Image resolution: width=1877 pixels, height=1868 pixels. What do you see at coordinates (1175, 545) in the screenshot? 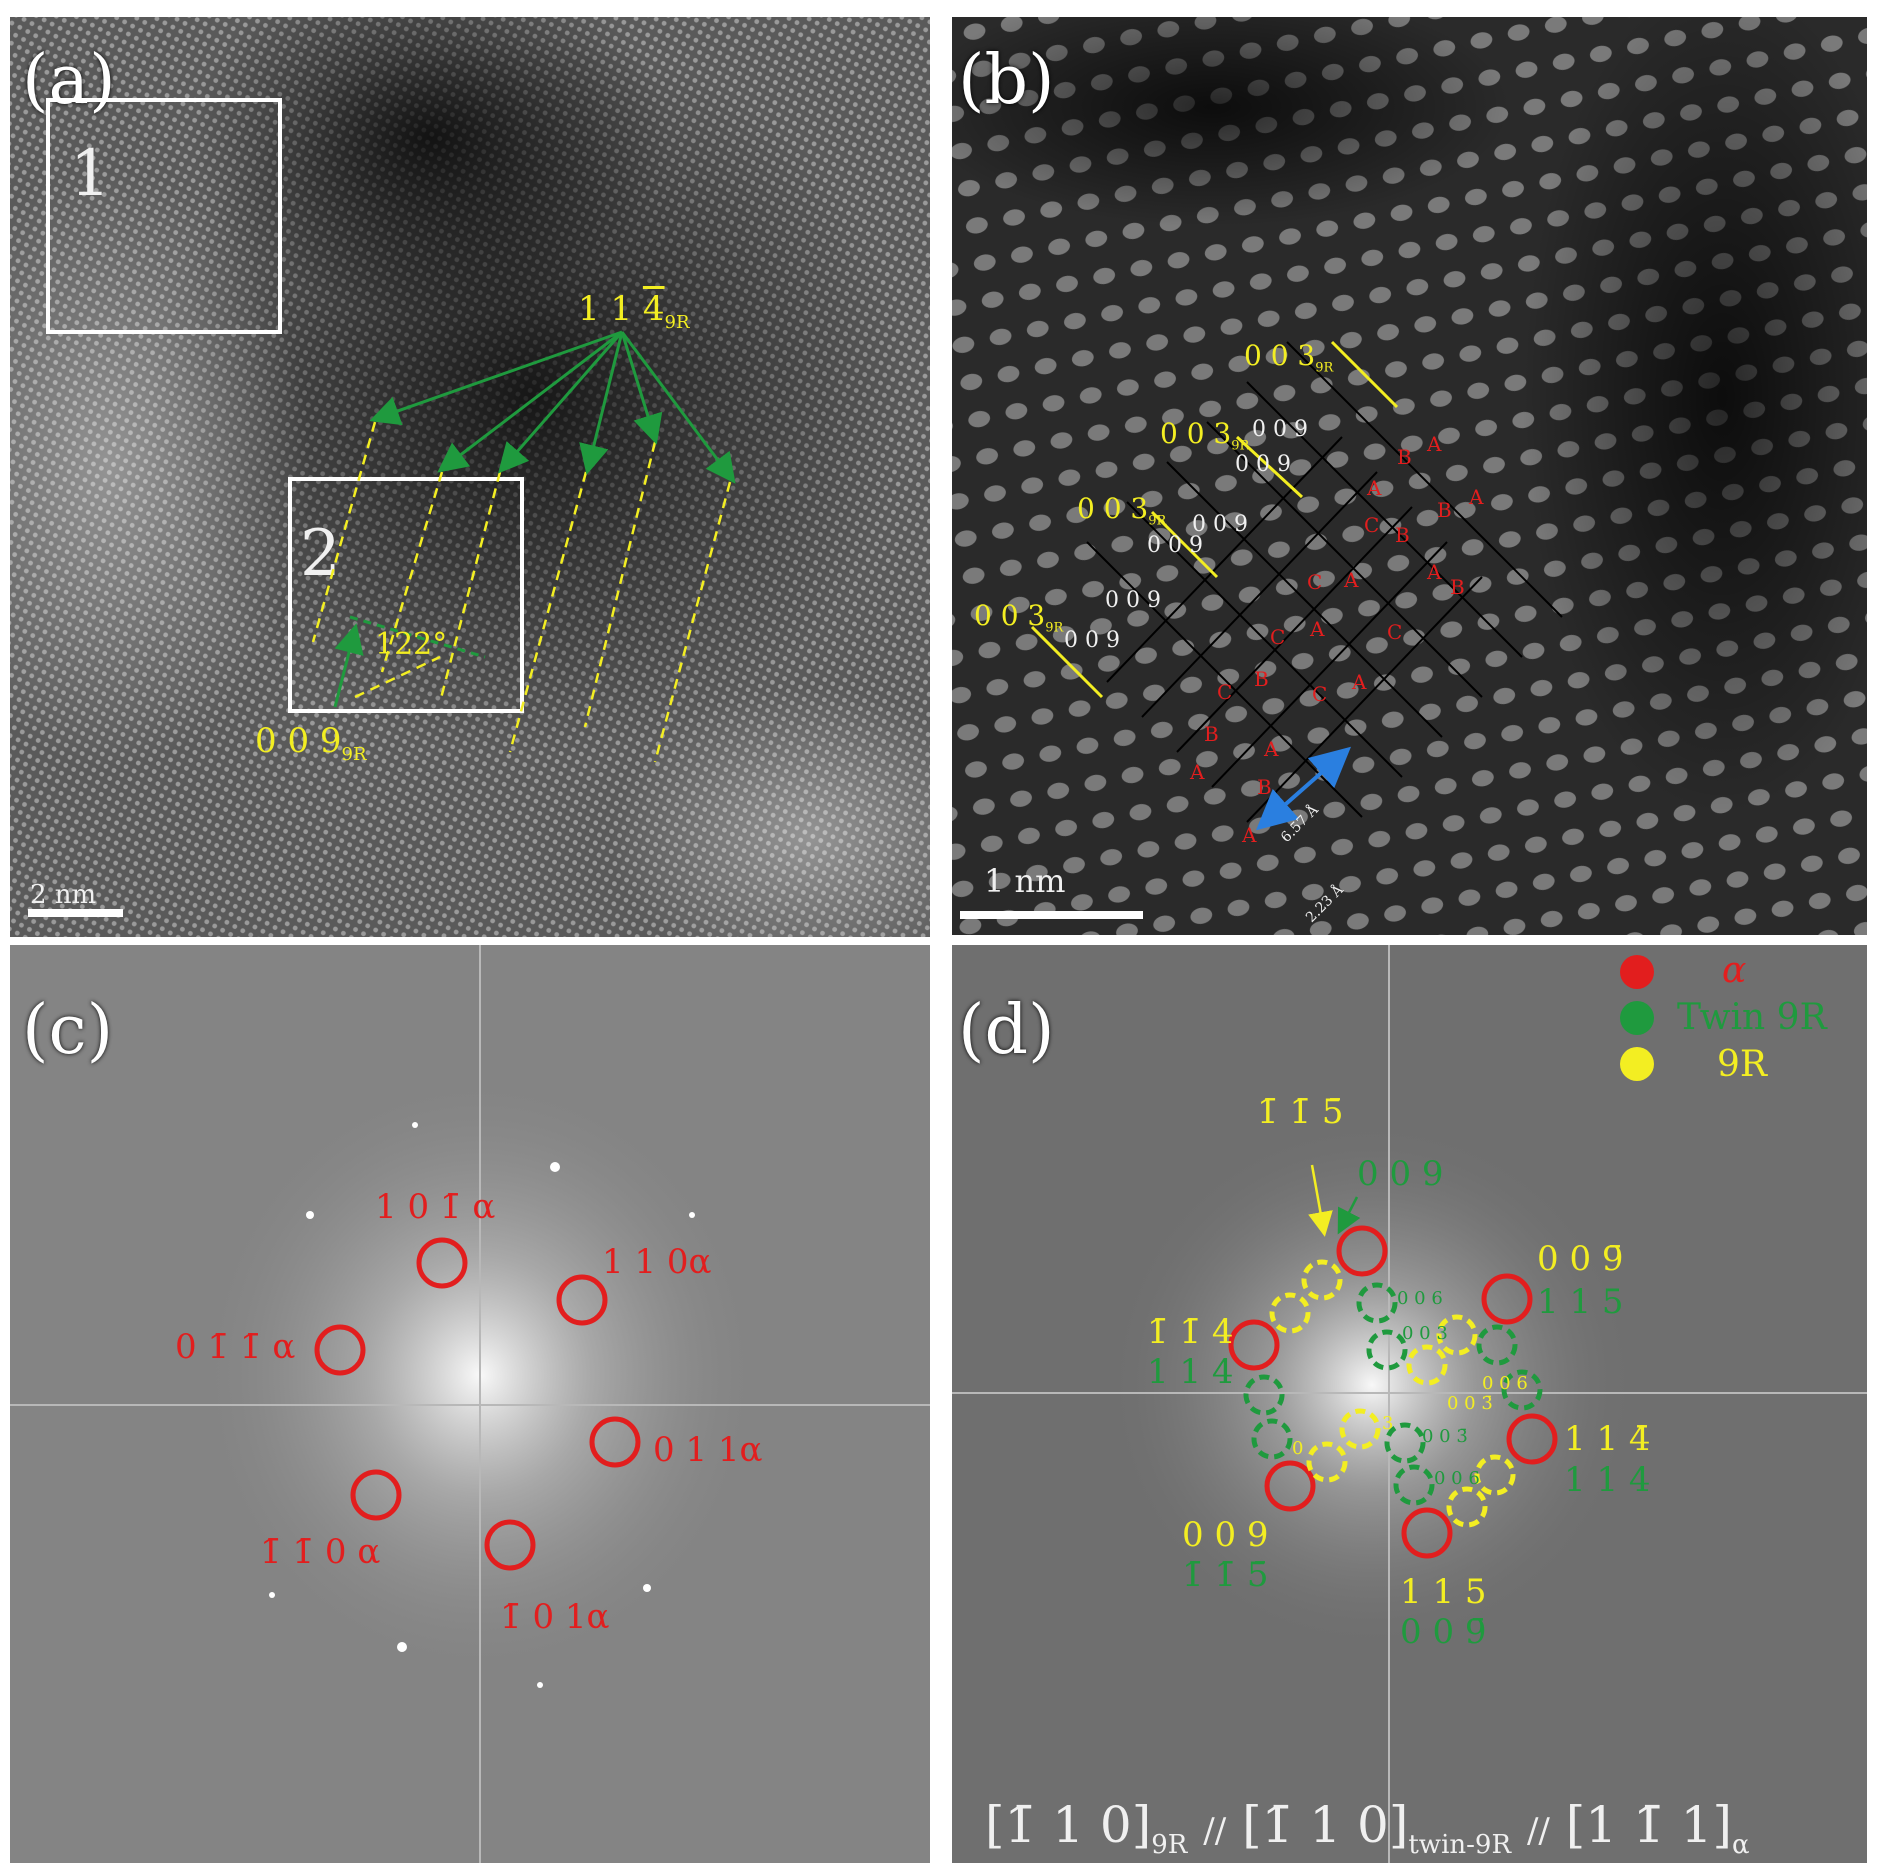
I see `plane-009-label-3: 0 0 9` at bounding box center [1175, 545].